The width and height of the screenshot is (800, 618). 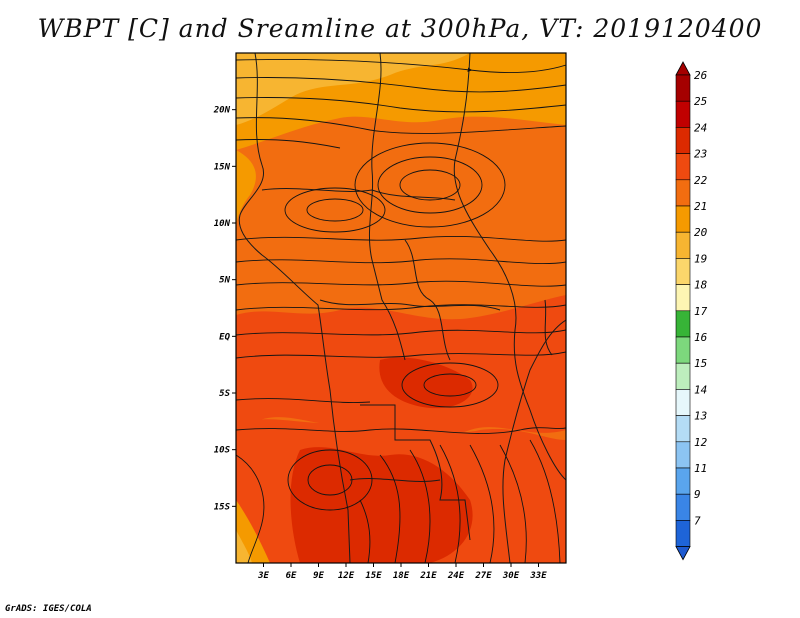 I want to click on x-axis: 3E 6E 9E 12E 15E 18E 21E 24E 27E 30E 33E, so click(x=402, y=572).